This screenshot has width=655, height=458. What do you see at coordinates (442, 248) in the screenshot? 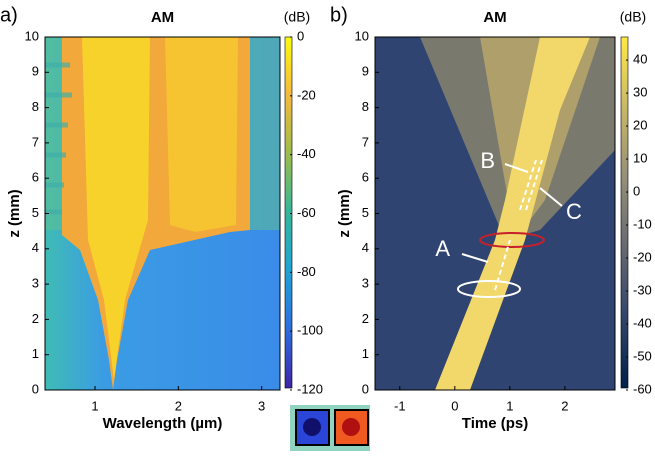
I see `annotation: A` at bounding box center [442, 248].